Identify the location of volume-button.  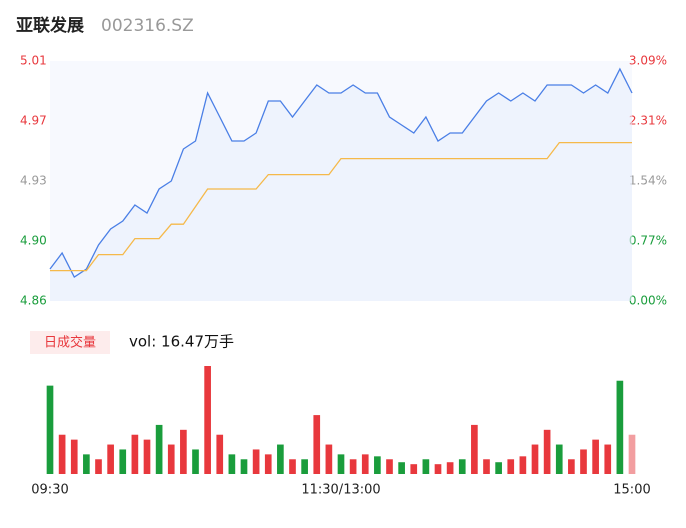
(70, 342).